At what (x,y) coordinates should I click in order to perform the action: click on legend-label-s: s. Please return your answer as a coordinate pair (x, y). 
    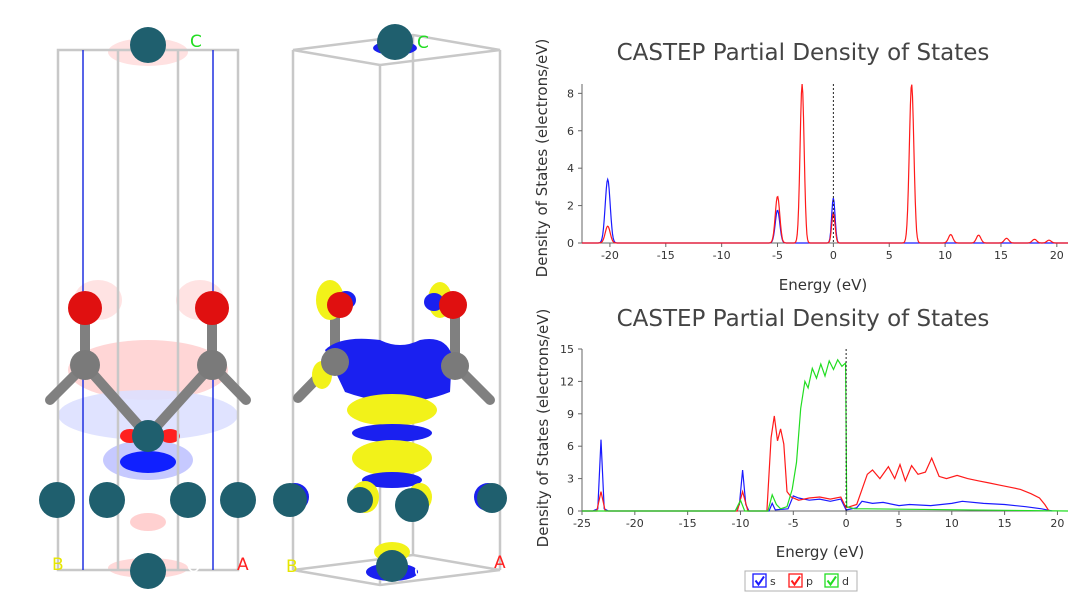
    Looking at the image, I should click on (773, 581).